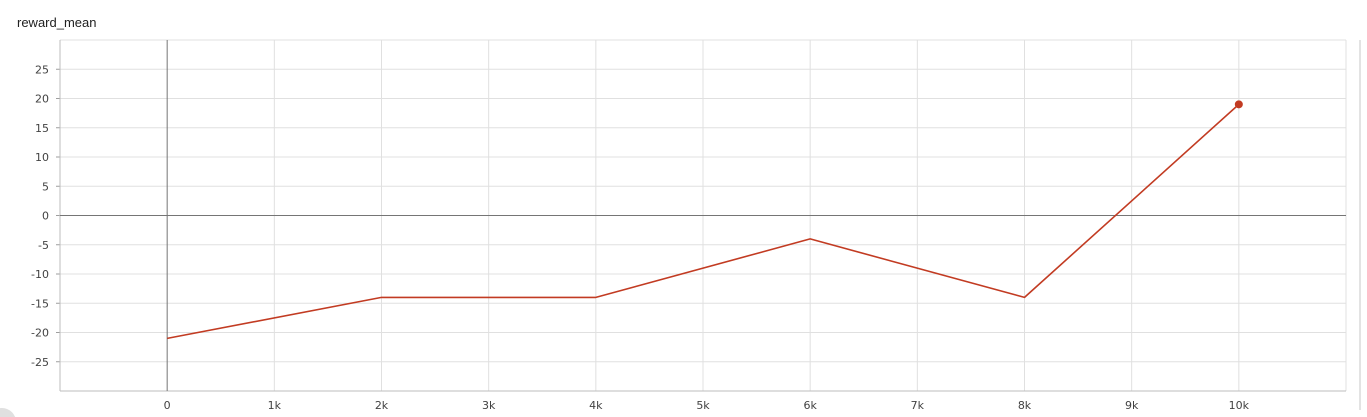 This screenshot has height=417, width=1367. Describe the element at coordinates (42, 69) in the screenshot. I see `y-tick-label: 25` at that location.